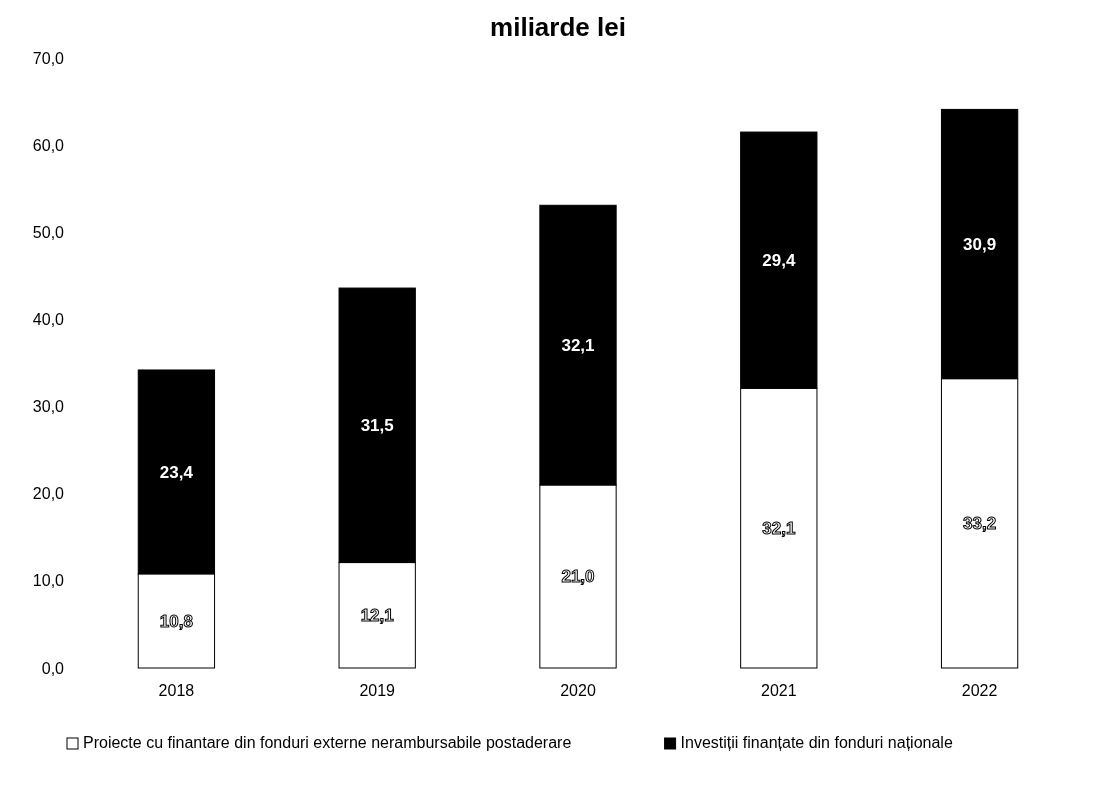 The height and width of the screenshot is (794, 1116). What do you see at coordinates (48, 407) in the screenshot?
I see `y-tick-label: 30,0` at bounding box center [48, 407].